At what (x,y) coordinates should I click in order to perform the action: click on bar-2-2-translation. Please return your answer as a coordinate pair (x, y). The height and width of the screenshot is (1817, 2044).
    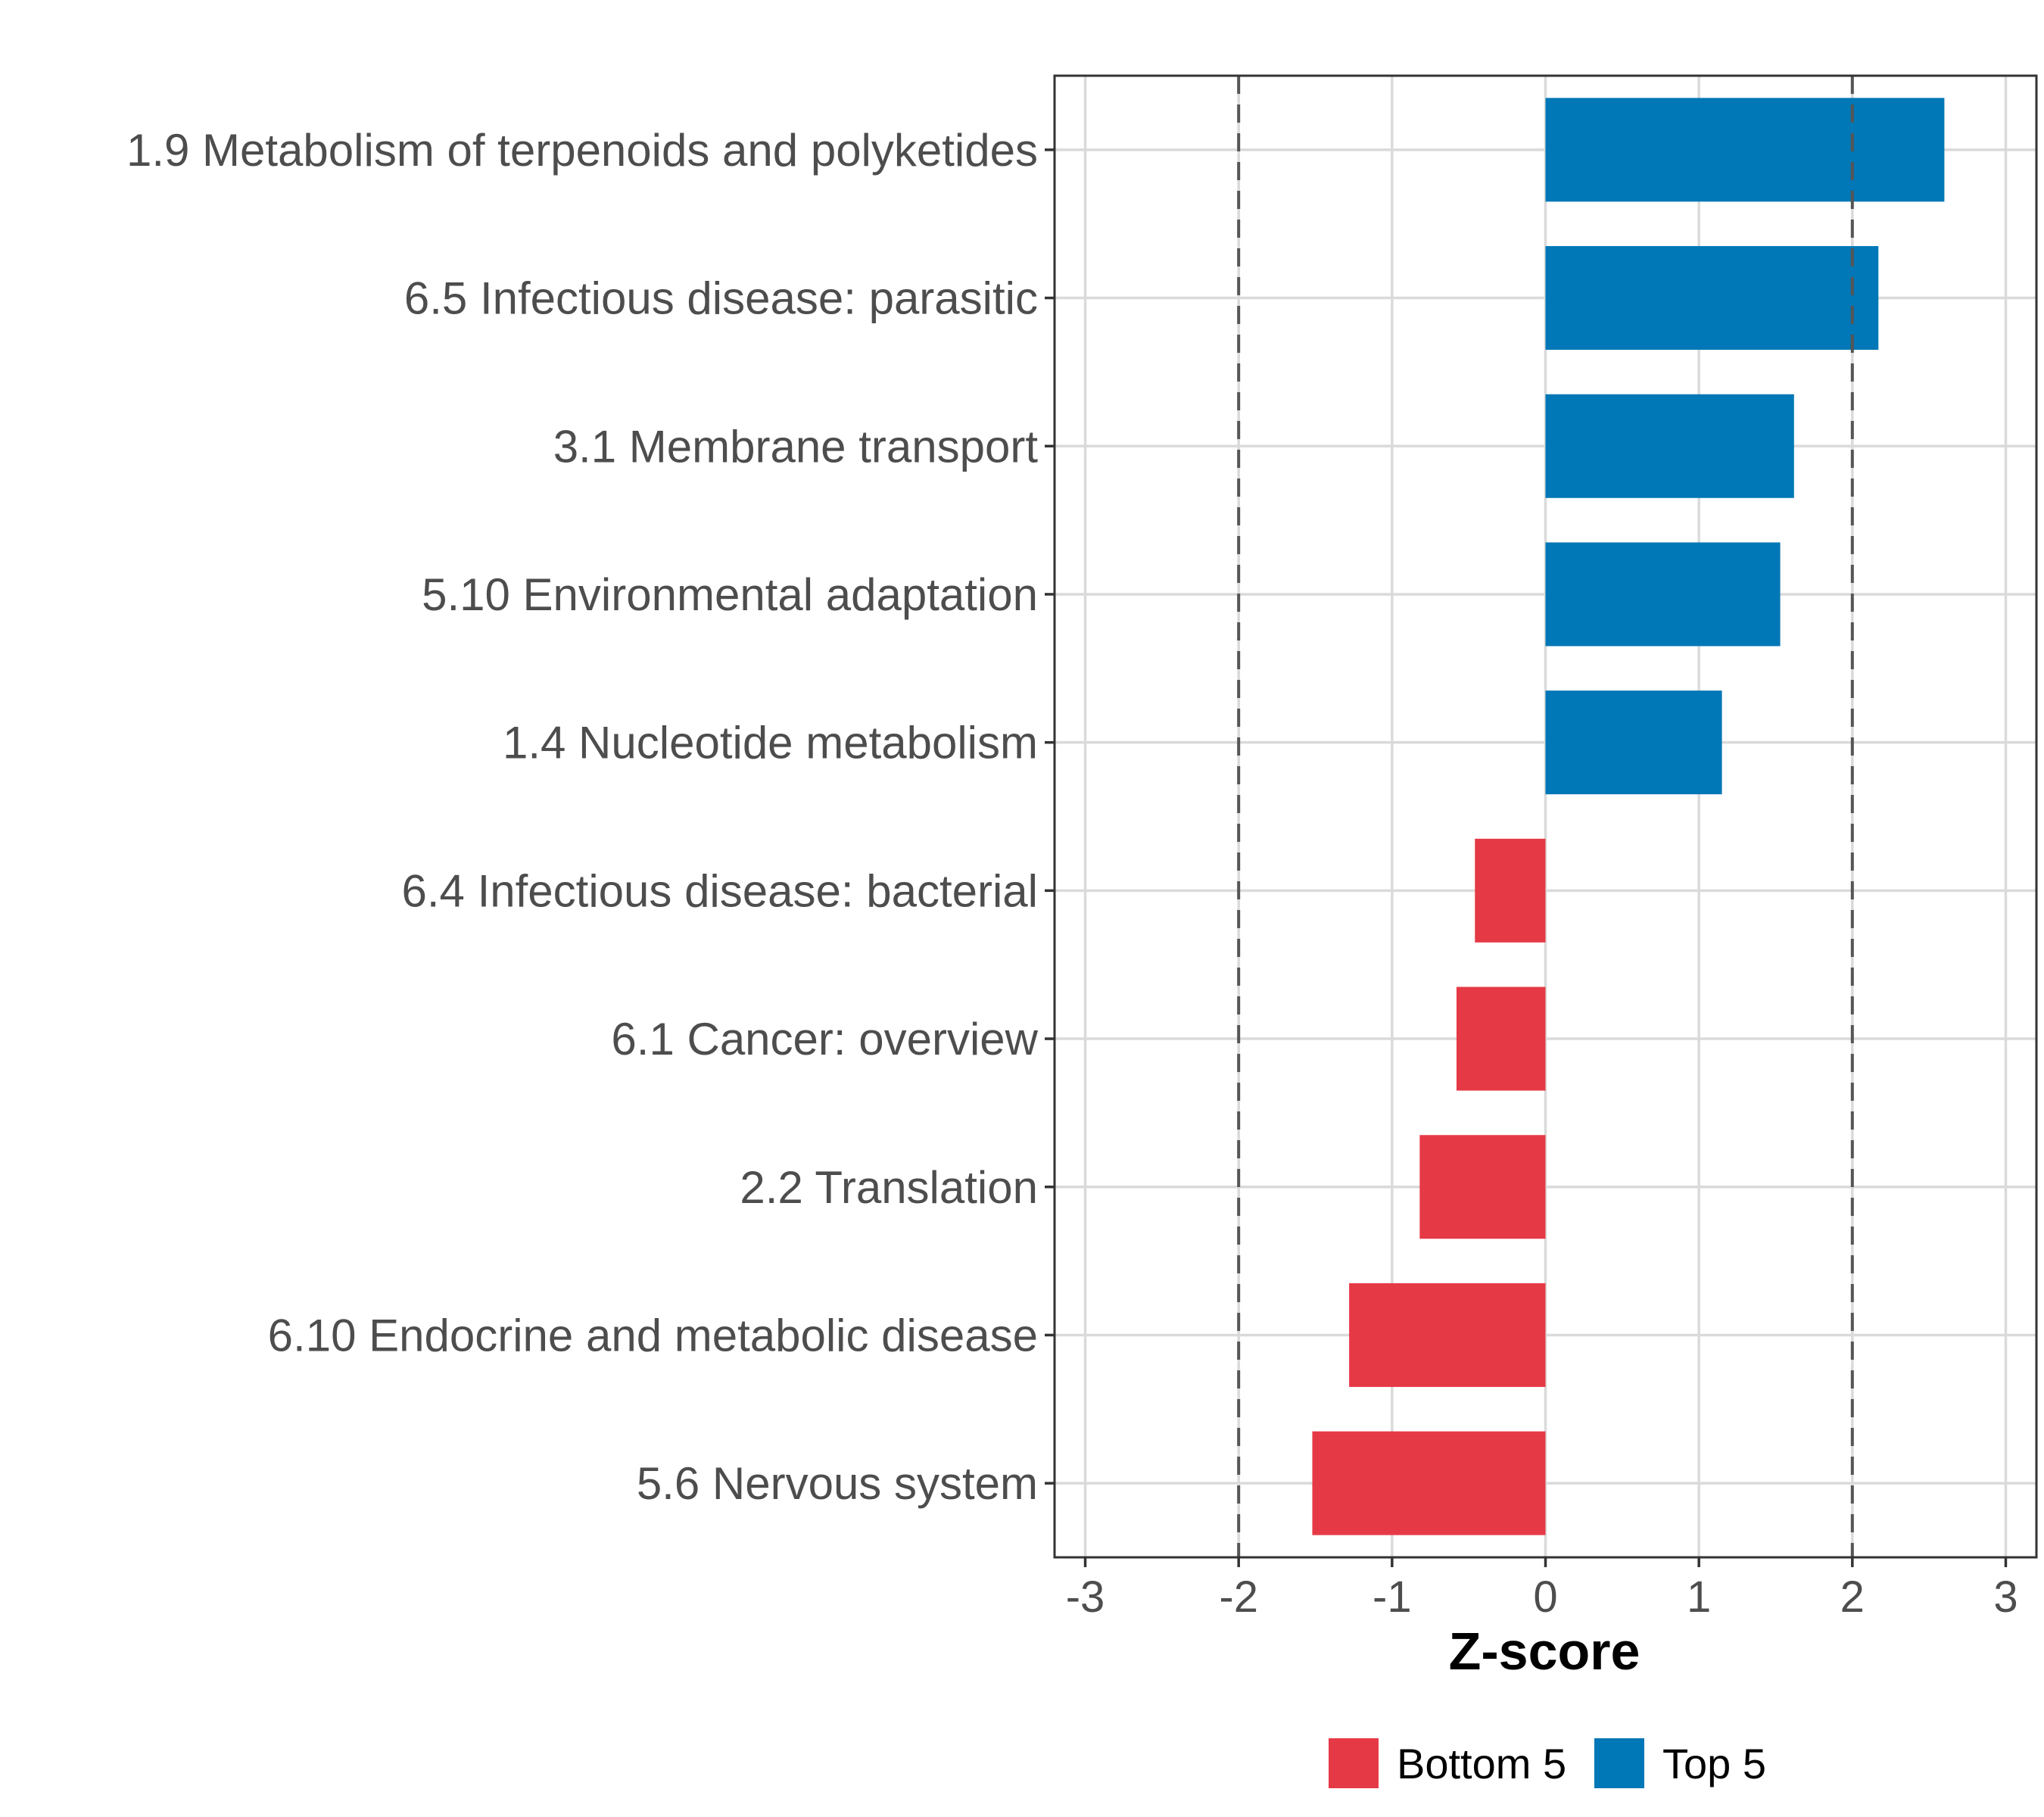
    Looking at the image, I should click on (1482, 1187).